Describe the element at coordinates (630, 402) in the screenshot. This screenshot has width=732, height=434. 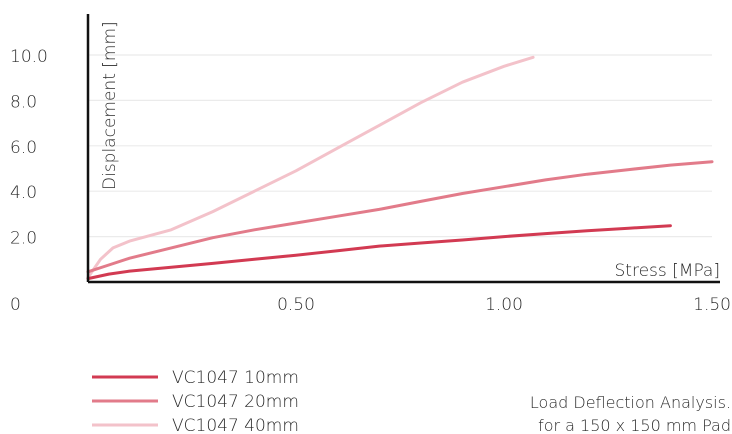
I see `caption-line-1: Load Deflection Analysis.` at that location.